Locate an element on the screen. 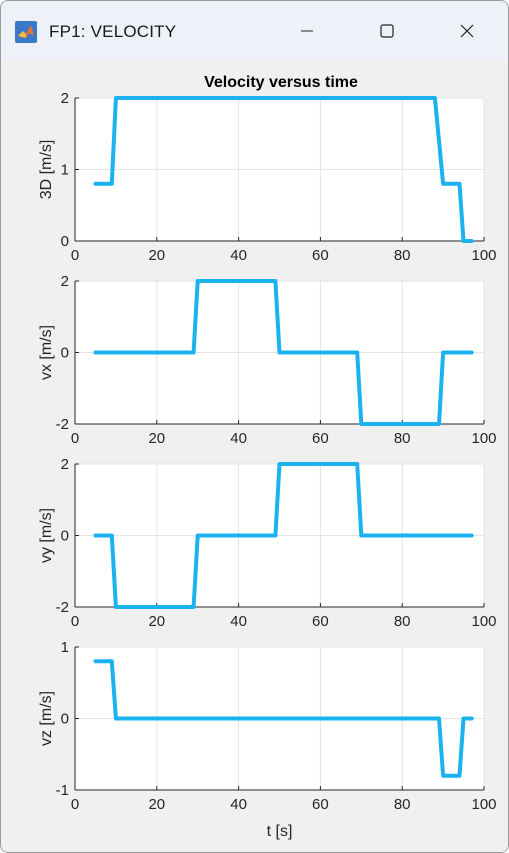 The image size is (509, 853). y-axis-label: vy [m/s] is located at coordinates (46, 535).